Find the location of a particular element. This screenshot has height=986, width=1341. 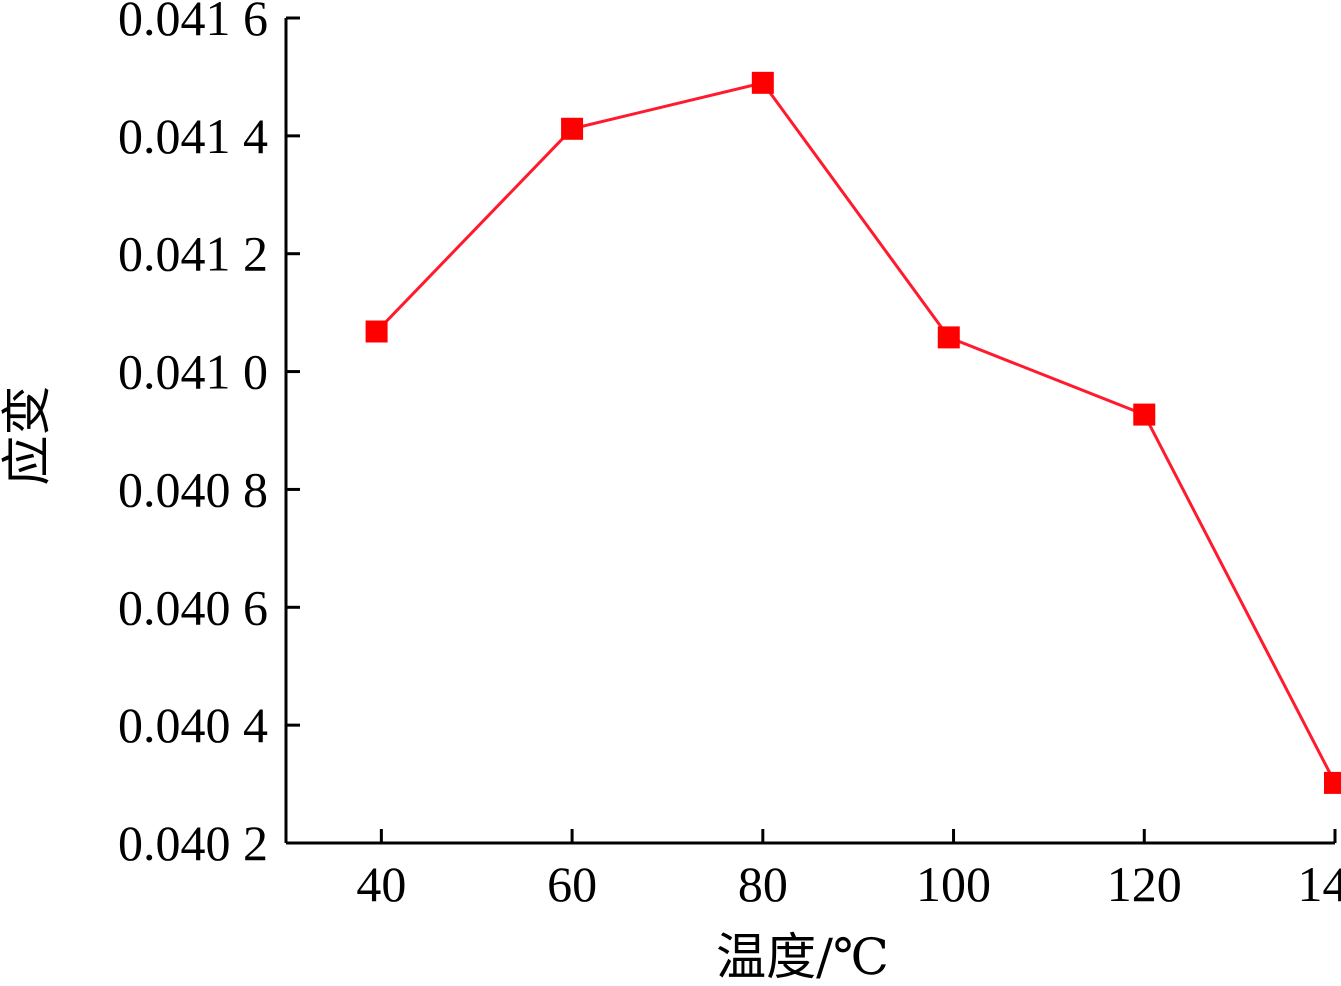

x-axis-title: 温度/℃ is located at coordinates (802, 957).